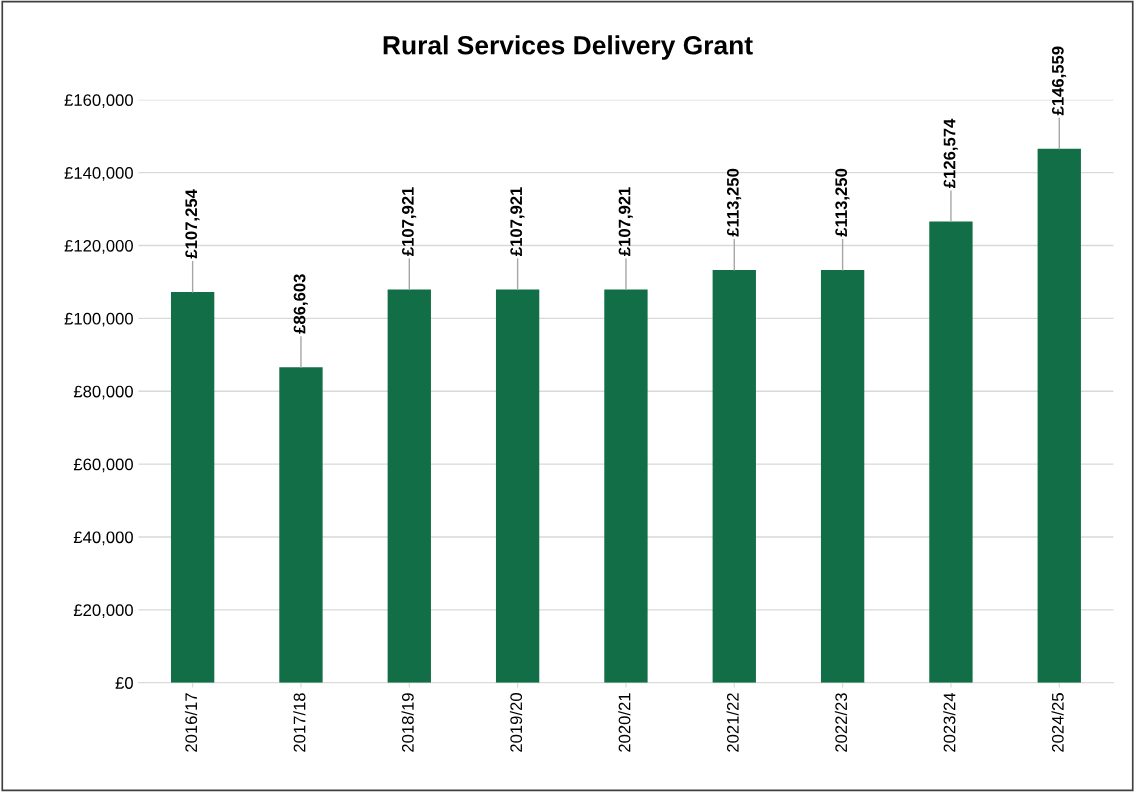  I want to click on x-tick-label: 2016/17, so click(191, 722).